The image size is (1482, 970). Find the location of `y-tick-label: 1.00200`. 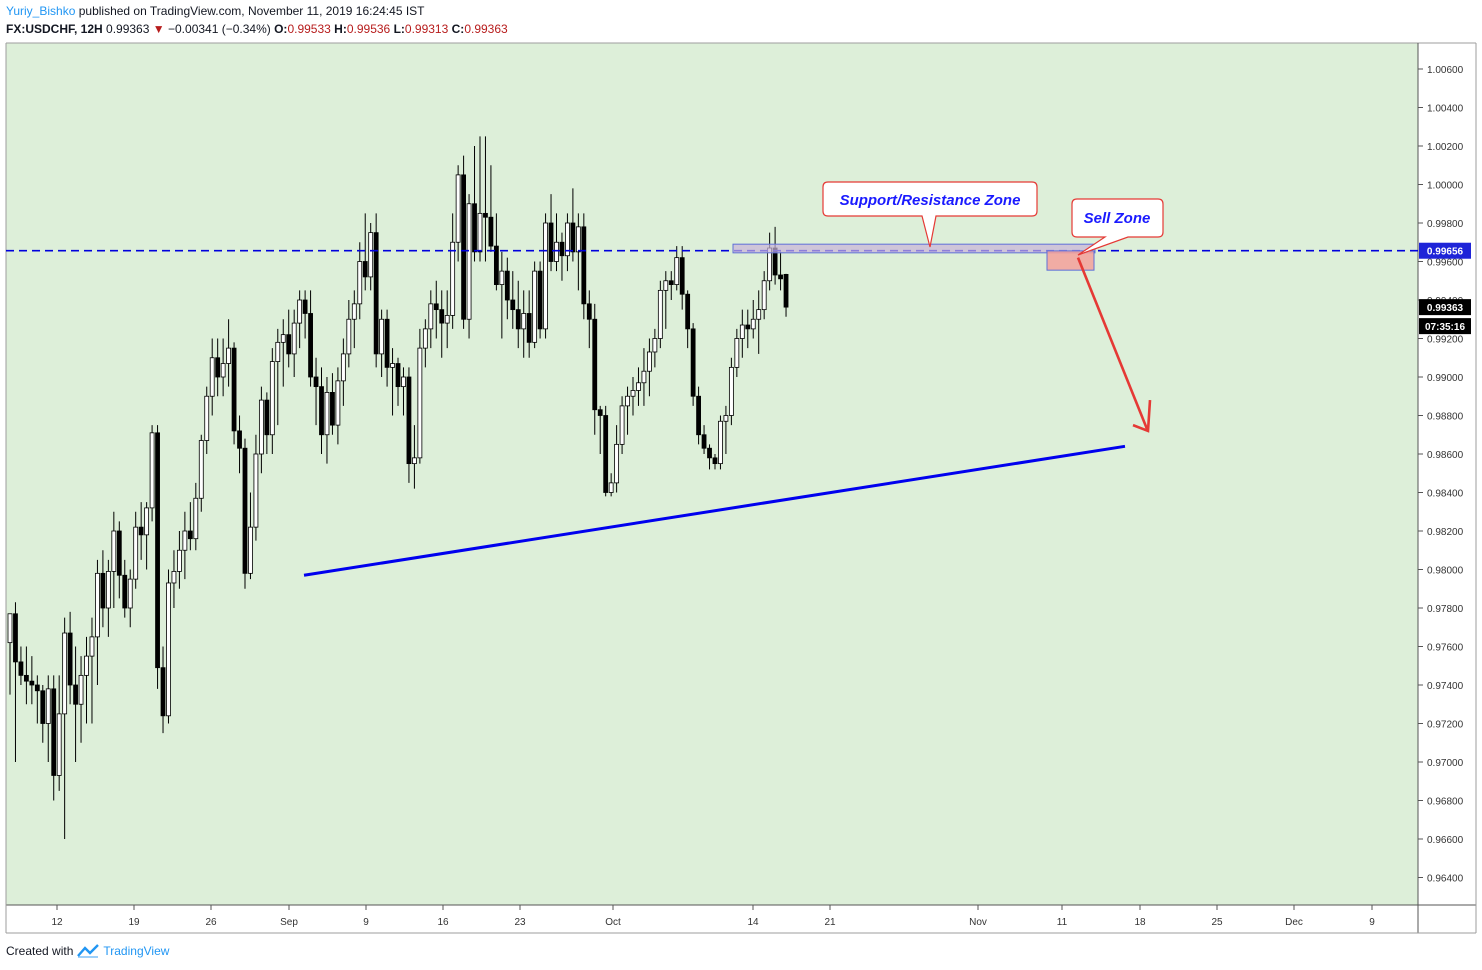

y-tick-label: 1.00200 is located at coordinates (1445, 147).